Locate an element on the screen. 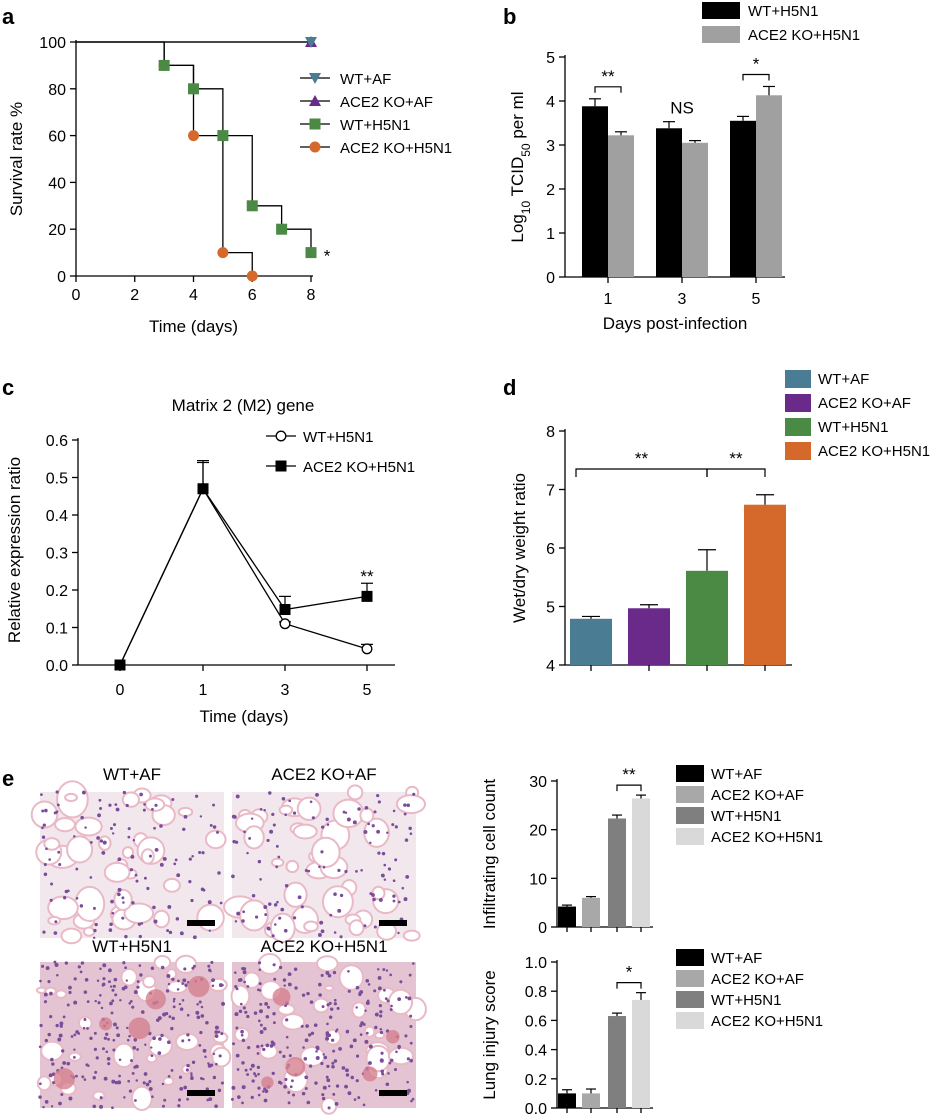 The height and width of the screenshot is (1119, 946). y-axis-title: Relative expression ratio is located at coordinates (14, 550).